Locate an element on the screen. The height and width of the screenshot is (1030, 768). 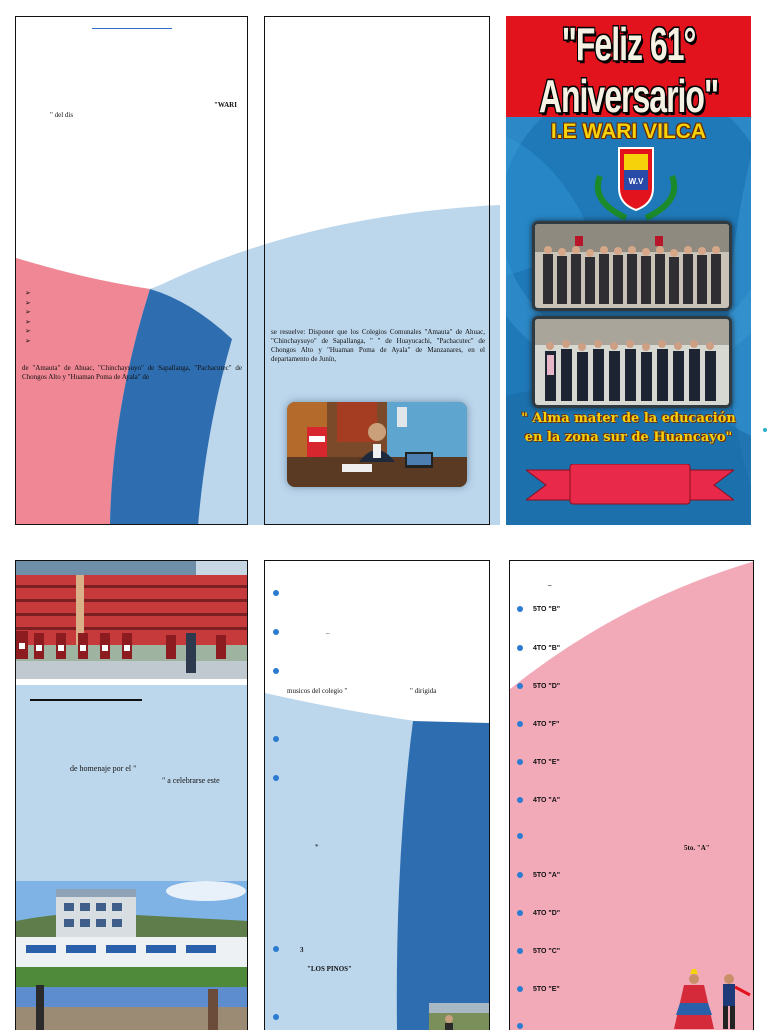
small-photo-image is located at coordinates (459, 1016).